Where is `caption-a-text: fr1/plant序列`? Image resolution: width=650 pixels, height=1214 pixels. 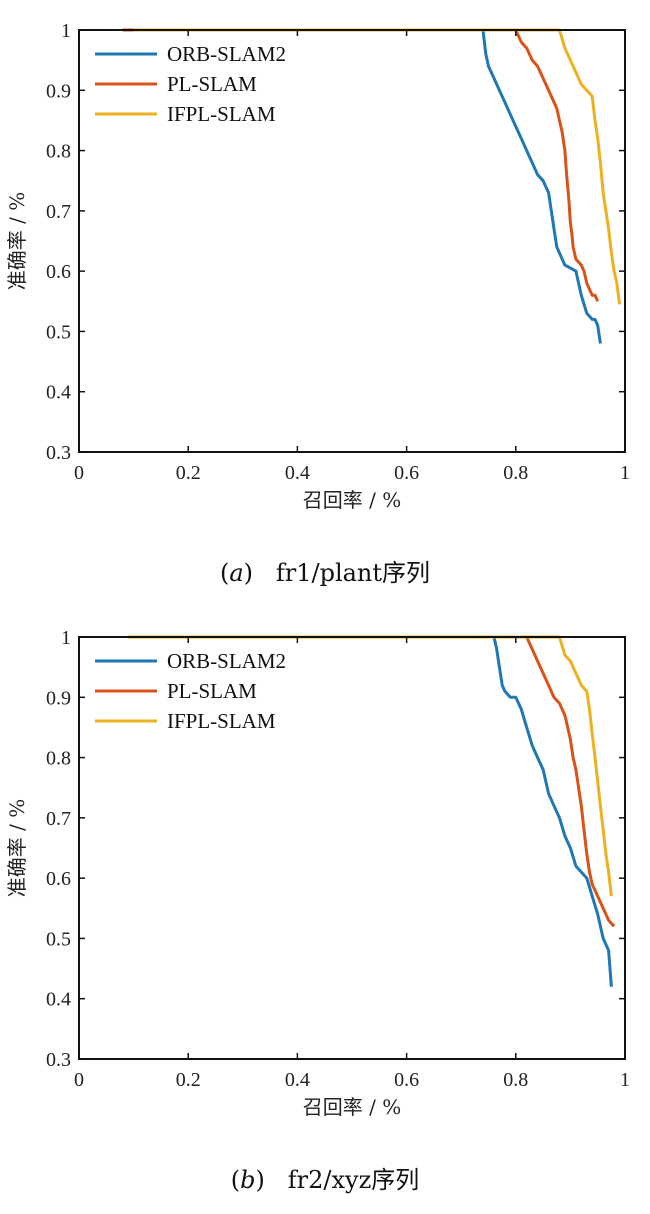 caption-a-text: fr1/plant序列 is located at coordinates (353, 573).